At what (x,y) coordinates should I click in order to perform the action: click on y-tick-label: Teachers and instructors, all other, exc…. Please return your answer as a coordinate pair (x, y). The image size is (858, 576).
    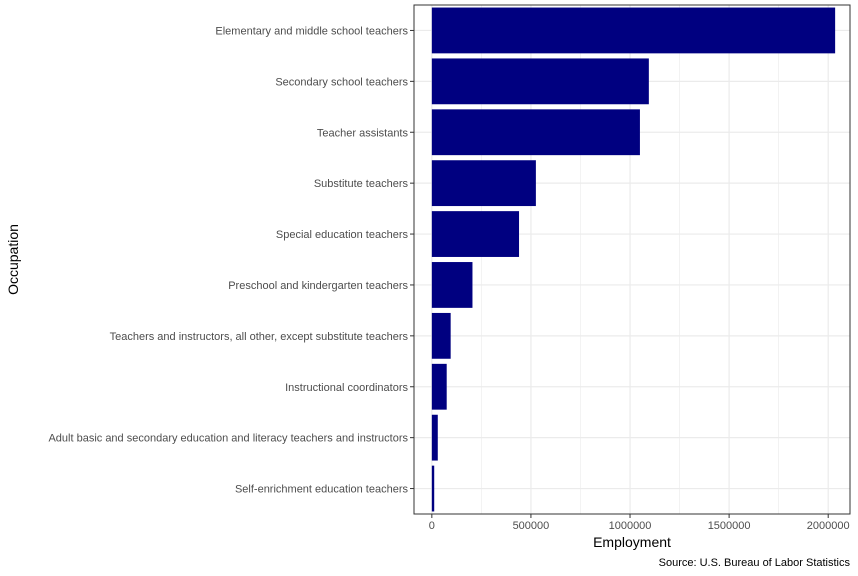
    Looking at the image, I should click on (259, 337).